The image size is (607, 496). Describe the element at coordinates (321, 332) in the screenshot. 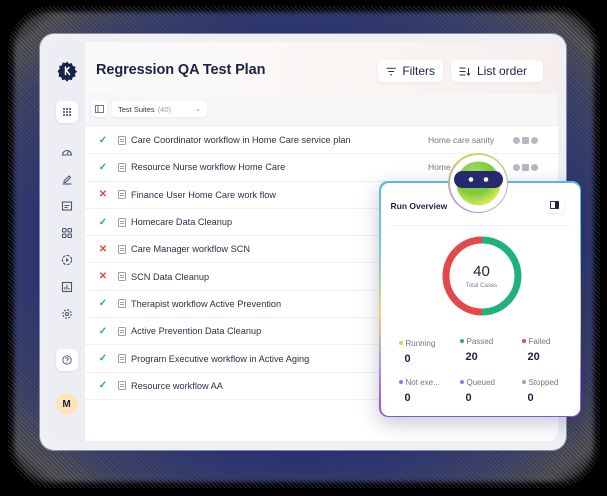

I see `table-row: ✓ Active Prevention Data Cleanup` at that location.